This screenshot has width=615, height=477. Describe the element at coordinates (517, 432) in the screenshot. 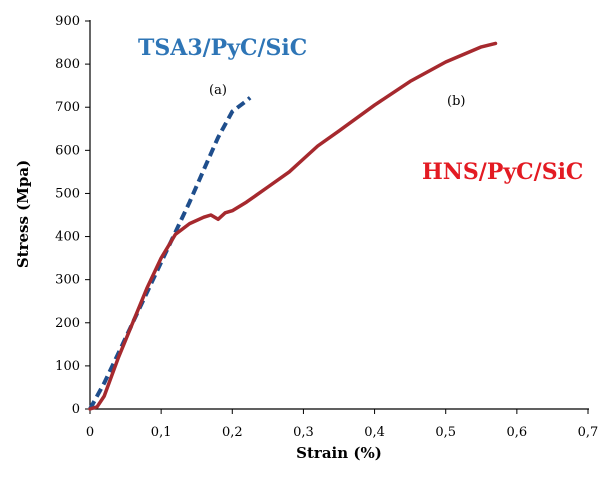

I see `x-tick-label: 0,6` at that location.